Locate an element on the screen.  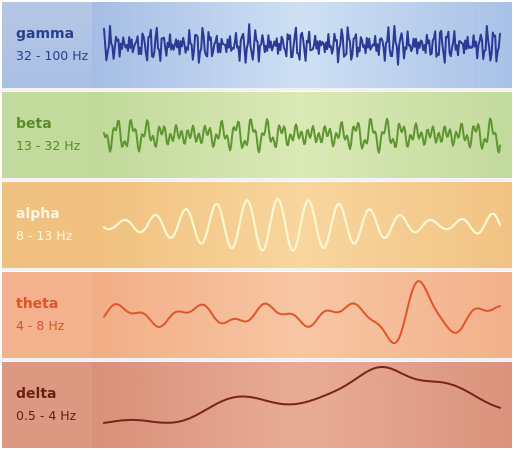
gamma-wave-line is located at coordinates (302, 44).